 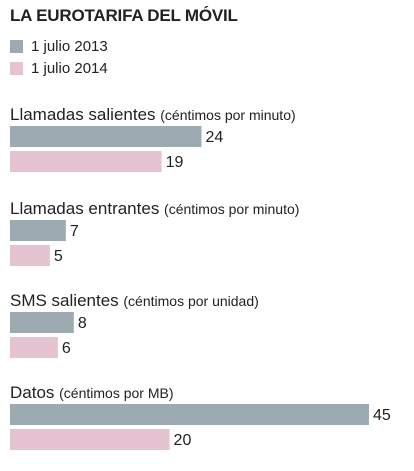 What do you see at coordinates (183, 440) in the screenshot?
I see `value-label: 20` at bounding box center [183, 440].